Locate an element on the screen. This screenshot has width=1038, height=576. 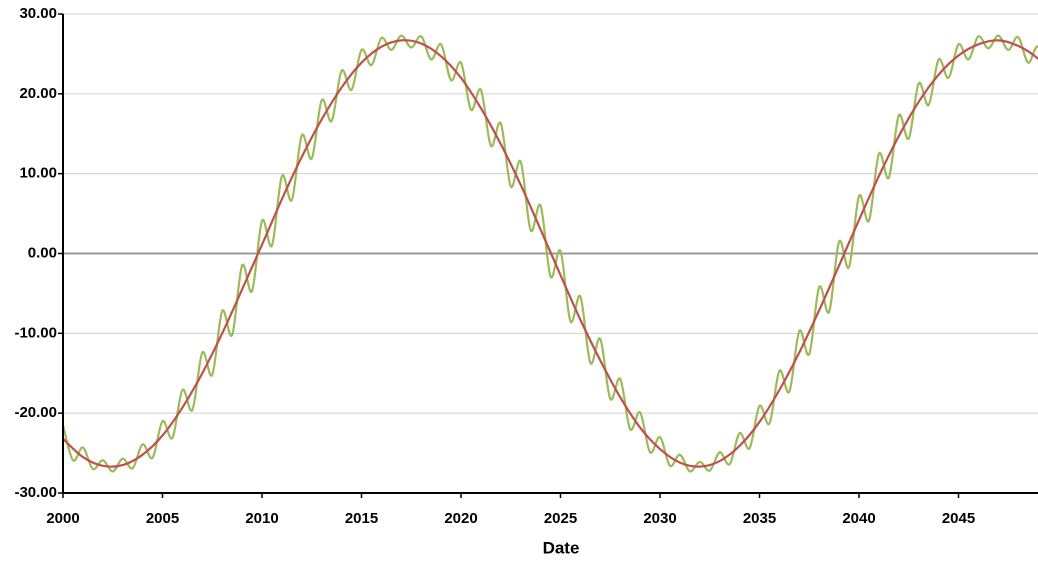
y-tick-label: -10.00 is located at coordinates (35, 332).